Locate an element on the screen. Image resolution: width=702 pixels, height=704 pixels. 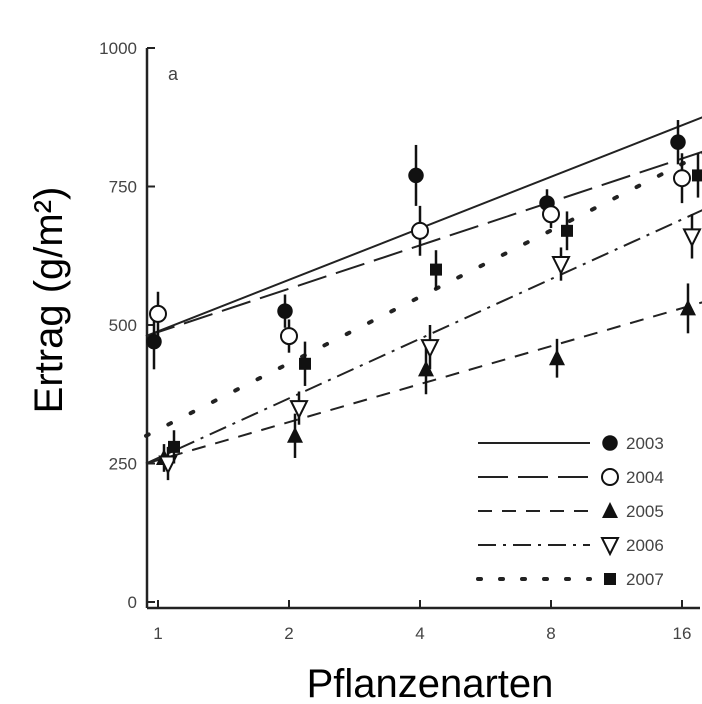
y-tick-label: 750 is located at coordinates (123, 187).